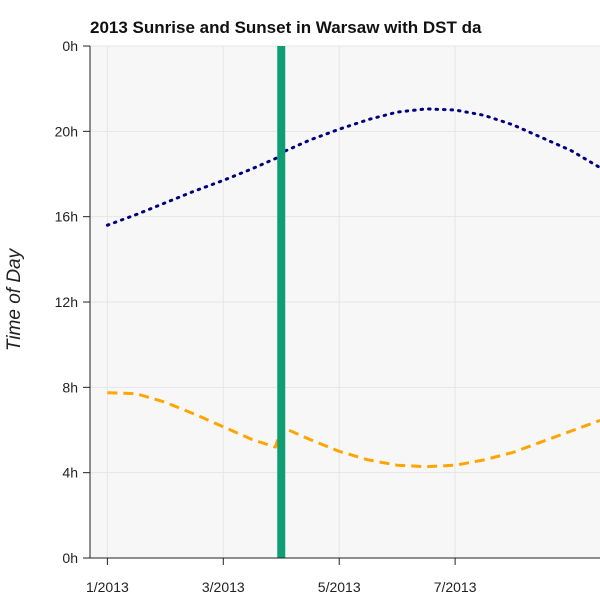 This screenshot has height=600, width=600. What do you see at coordinates (70, 473) in the screenshot?
I see `y-tick-label: 4h` at bounding box center [70, 473].